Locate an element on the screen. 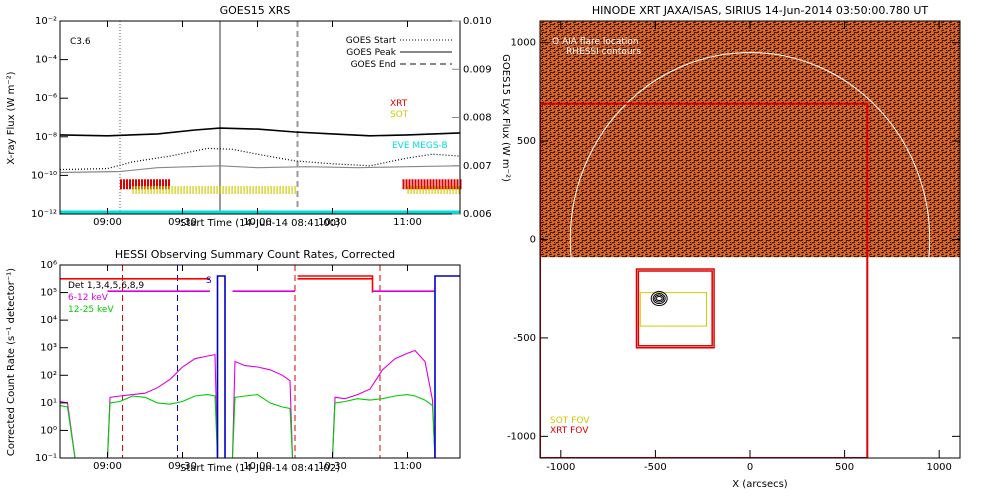 The width and height of the screenshot is (1000, 500). goes-ytick-label: 10⁻² is located at coordinates (46, 21).